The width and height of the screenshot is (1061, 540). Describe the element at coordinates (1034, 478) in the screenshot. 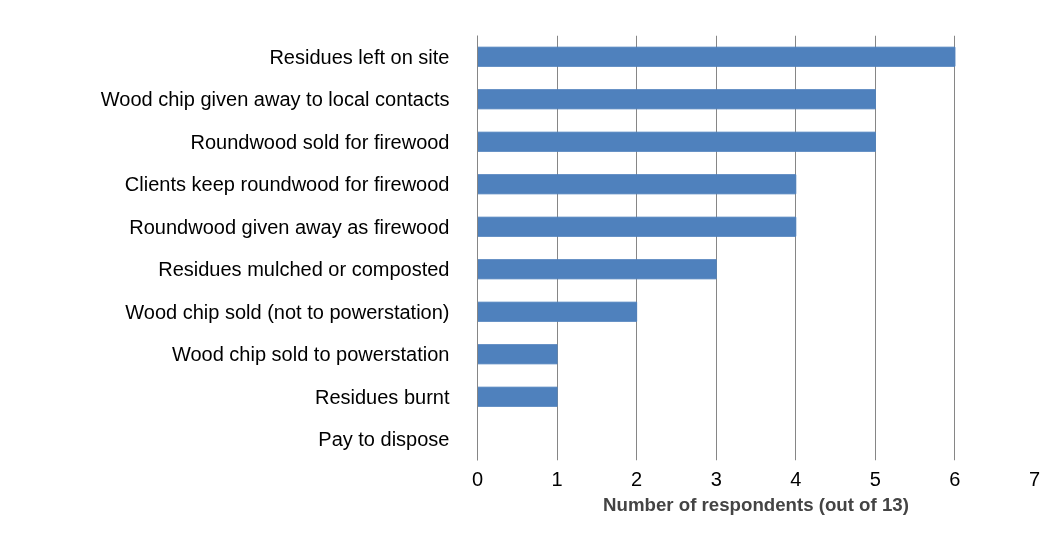

I see `x-tick-label: 7` at that location.